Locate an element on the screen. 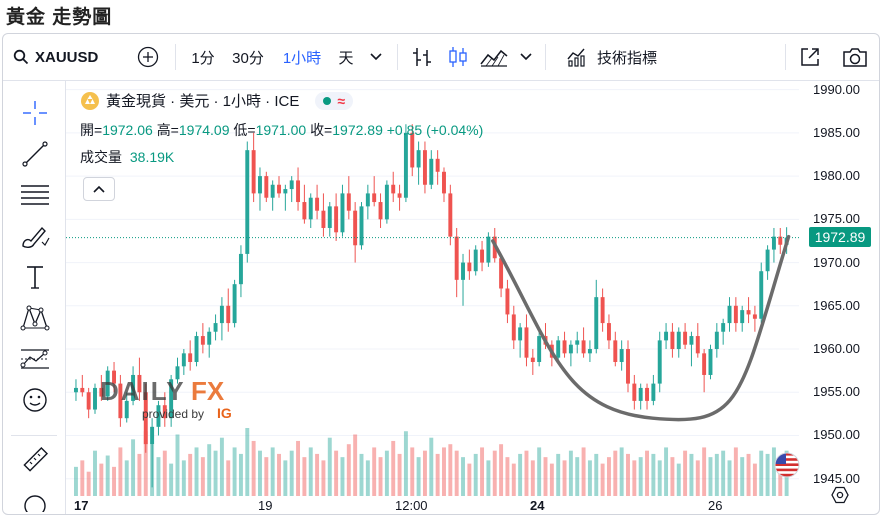 The image size is (880, 519). brush-tool is located at coordinates (35, 236).